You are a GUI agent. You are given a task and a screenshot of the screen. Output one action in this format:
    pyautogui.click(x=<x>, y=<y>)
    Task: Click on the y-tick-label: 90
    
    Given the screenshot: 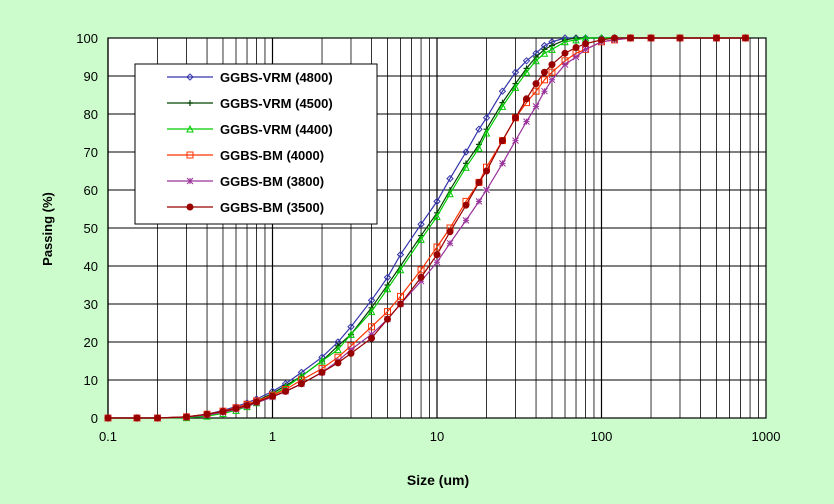 What is the action you would take?
    pyautogui.click(x=91, y=76)
    